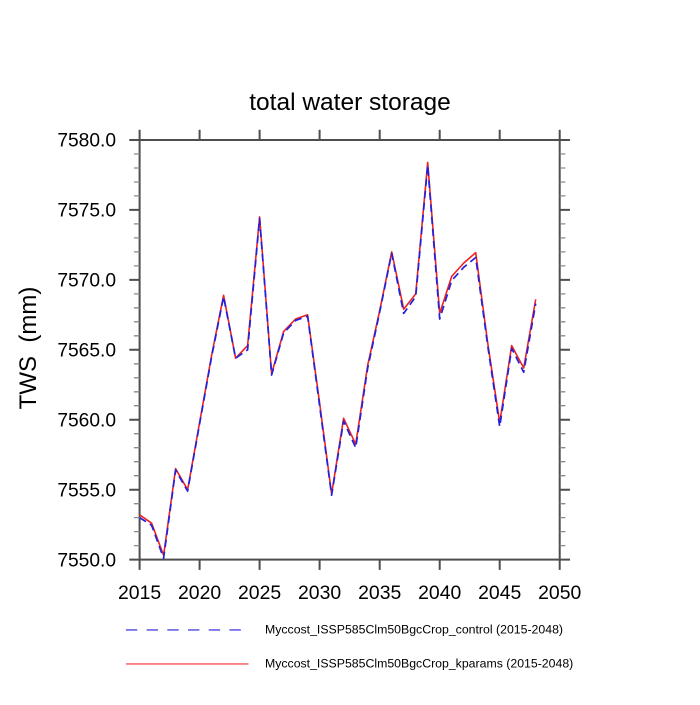  I want to click on svg-text: 7570.0, so click(86, 281).